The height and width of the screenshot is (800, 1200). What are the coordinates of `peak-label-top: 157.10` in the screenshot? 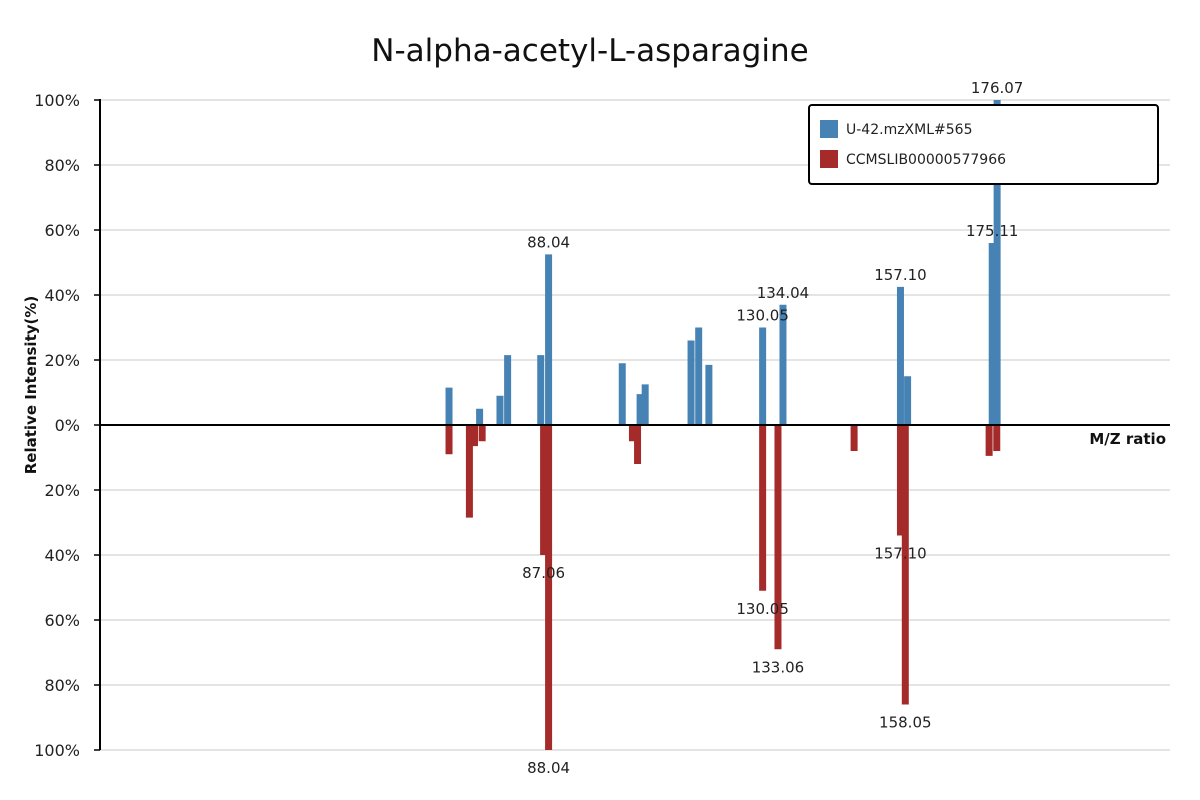 It's located at (900, 275).